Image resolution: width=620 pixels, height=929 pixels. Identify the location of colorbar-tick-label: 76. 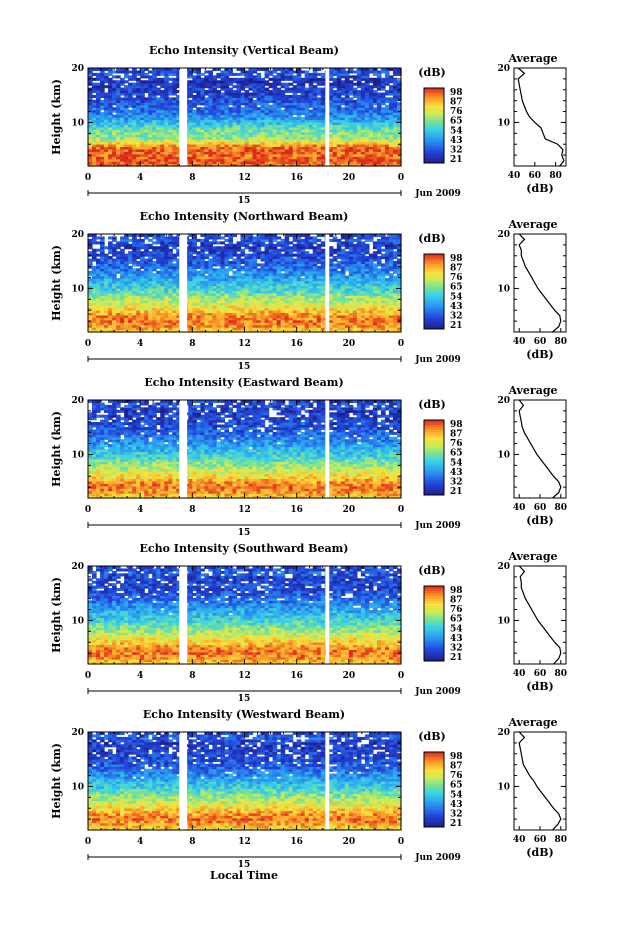
(456, 444).